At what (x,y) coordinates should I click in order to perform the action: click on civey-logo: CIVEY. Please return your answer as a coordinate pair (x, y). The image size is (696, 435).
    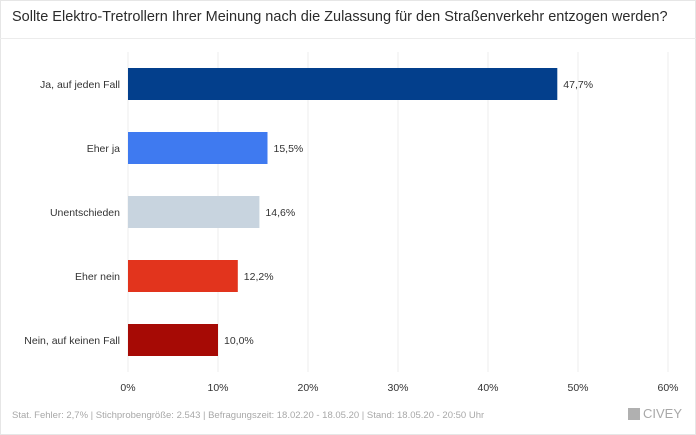
    Looking at the image, I should click on (654, 413).